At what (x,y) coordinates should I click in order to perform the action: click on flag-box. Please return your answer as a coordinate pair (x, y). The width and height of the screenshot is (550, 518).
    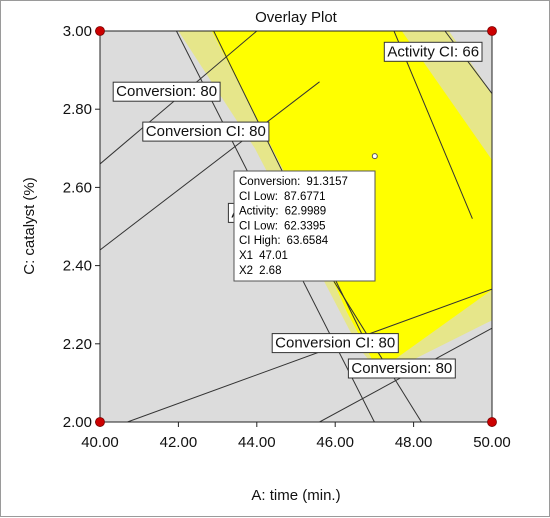
    Looking at the image, I should click on (304, 226).